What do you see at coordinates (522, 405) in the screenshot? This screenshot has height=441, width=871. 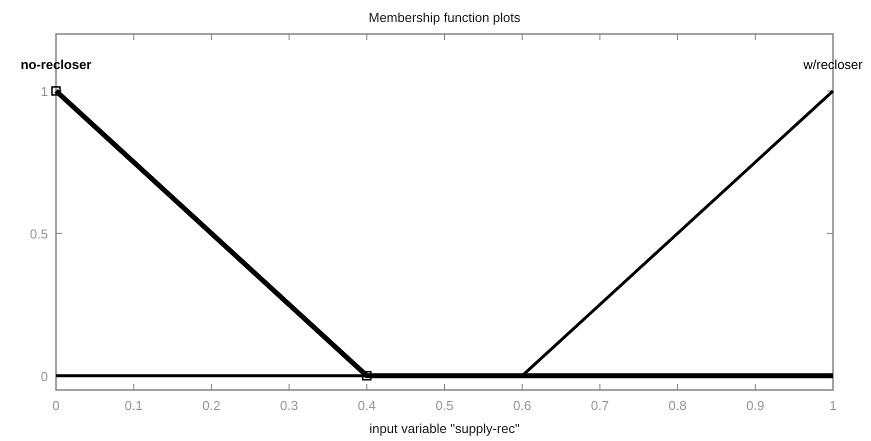 I see `x-tick-label: 0.6` at bounding box center [522, 405].